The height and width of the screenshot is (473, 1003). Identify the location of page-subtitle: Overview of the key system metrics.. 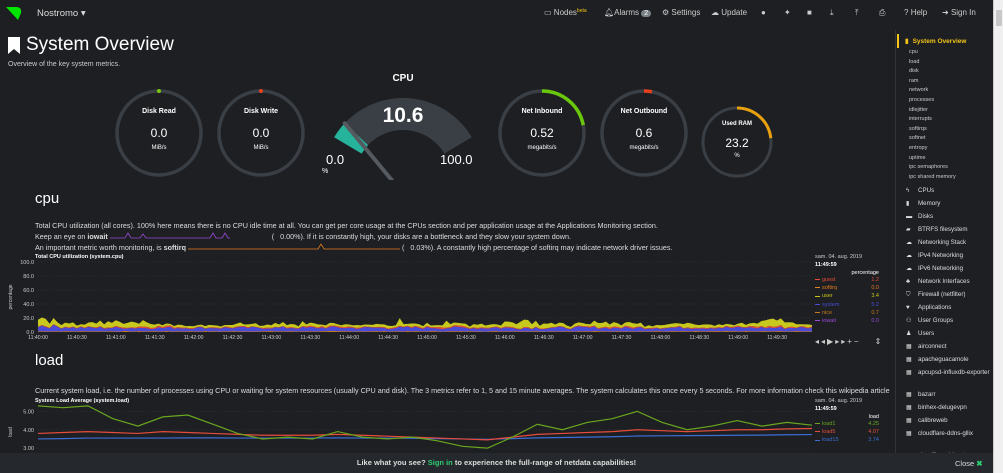
(64, 64).